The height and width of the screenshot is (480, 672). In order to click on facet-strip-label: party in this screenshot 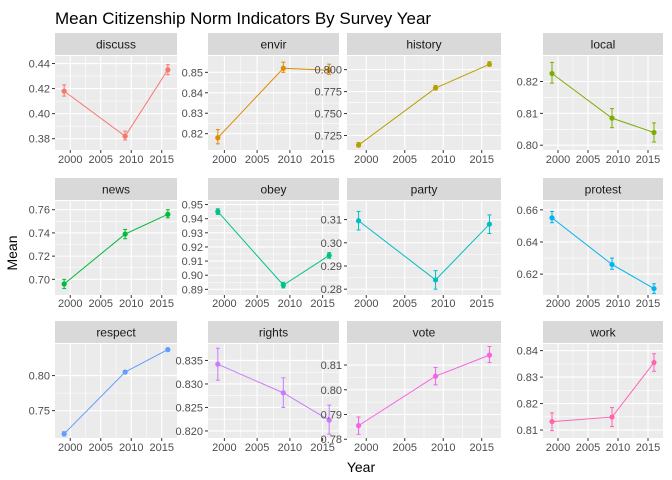, I will do `click(424, 190)`.